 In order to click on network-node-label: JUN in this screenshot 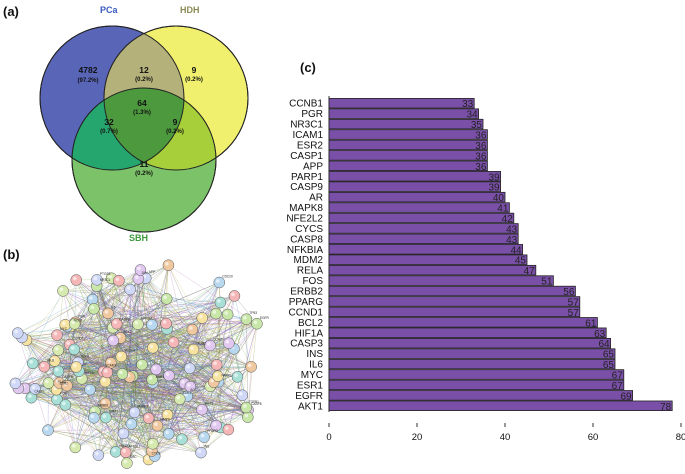, I will do `click(144, 273)`.